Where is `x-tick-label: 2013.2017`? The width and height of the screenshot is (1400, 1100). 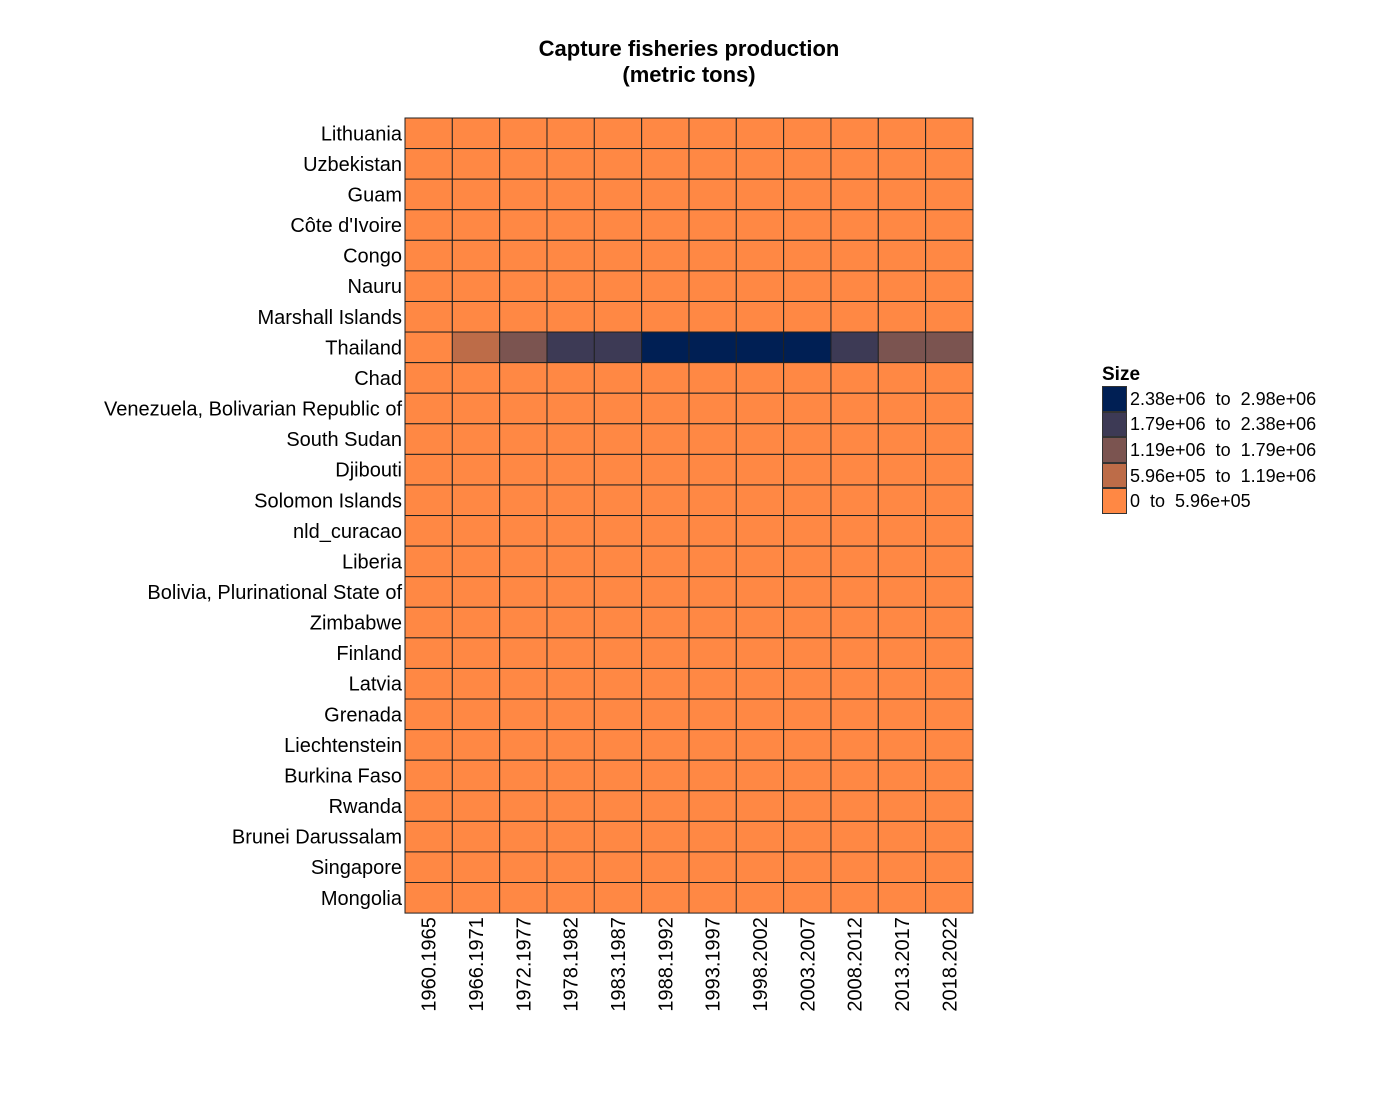 x-tick-label: 2013.2017 is located at coordinates (903, 964).